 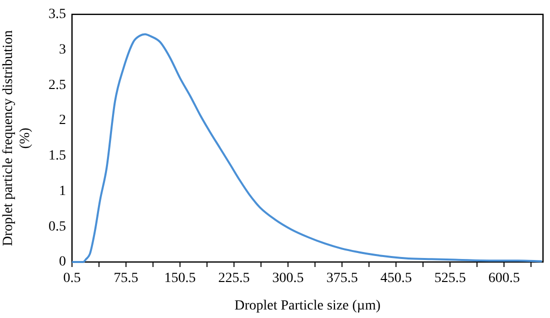 What do you see at coordinates (57, 226) in the screenshot?
I see `y-tick-label: 0.5` at bounding box center [57, 226].